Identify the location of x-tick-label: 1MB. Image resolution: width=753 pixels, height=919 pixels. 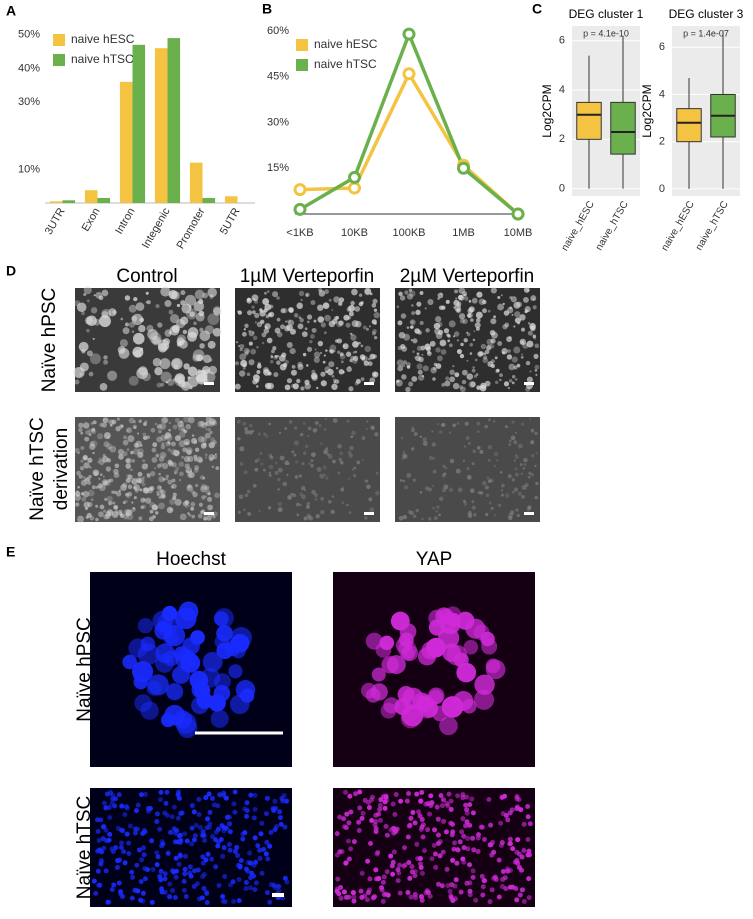
(463, 233).